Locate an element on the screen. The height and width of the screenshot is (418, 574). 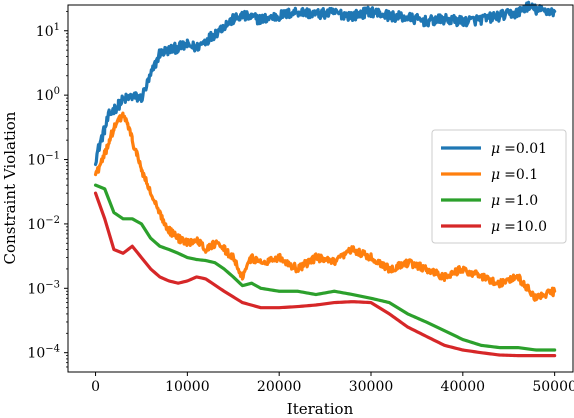
y-tick-label: 10⁻² is located at coordinates (43, 224).